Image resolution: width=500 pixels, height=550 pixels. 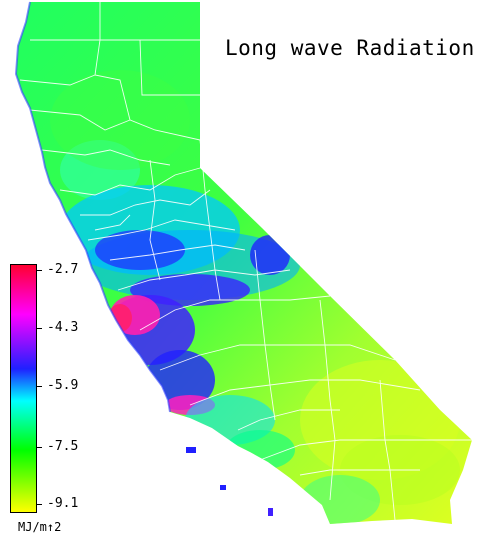 What do you see at coordinates (63, 327) in the screenshot?
I see `scale-label-2: -4.3` at bounding box center [63, 327].